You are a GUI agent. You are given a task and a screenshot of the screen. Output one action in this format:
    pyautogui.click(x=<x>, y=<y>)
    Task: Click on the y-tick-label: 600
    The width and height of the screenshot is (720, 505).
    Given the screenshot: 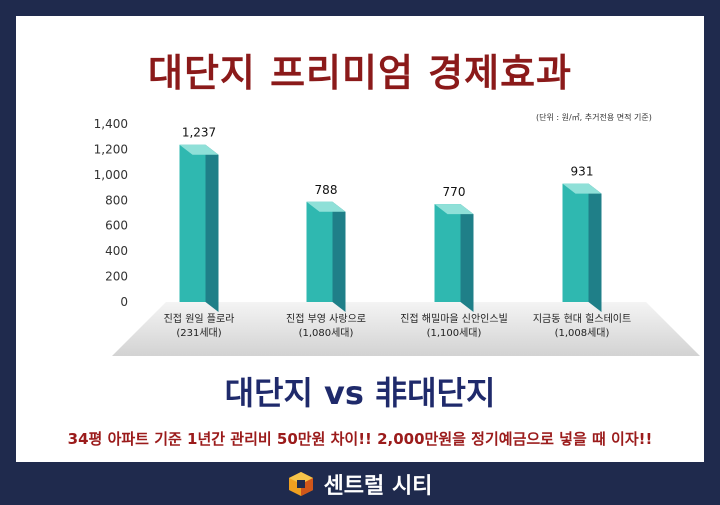 What is the action you would take?
    pyautogui.click(x=116, y=226)
    